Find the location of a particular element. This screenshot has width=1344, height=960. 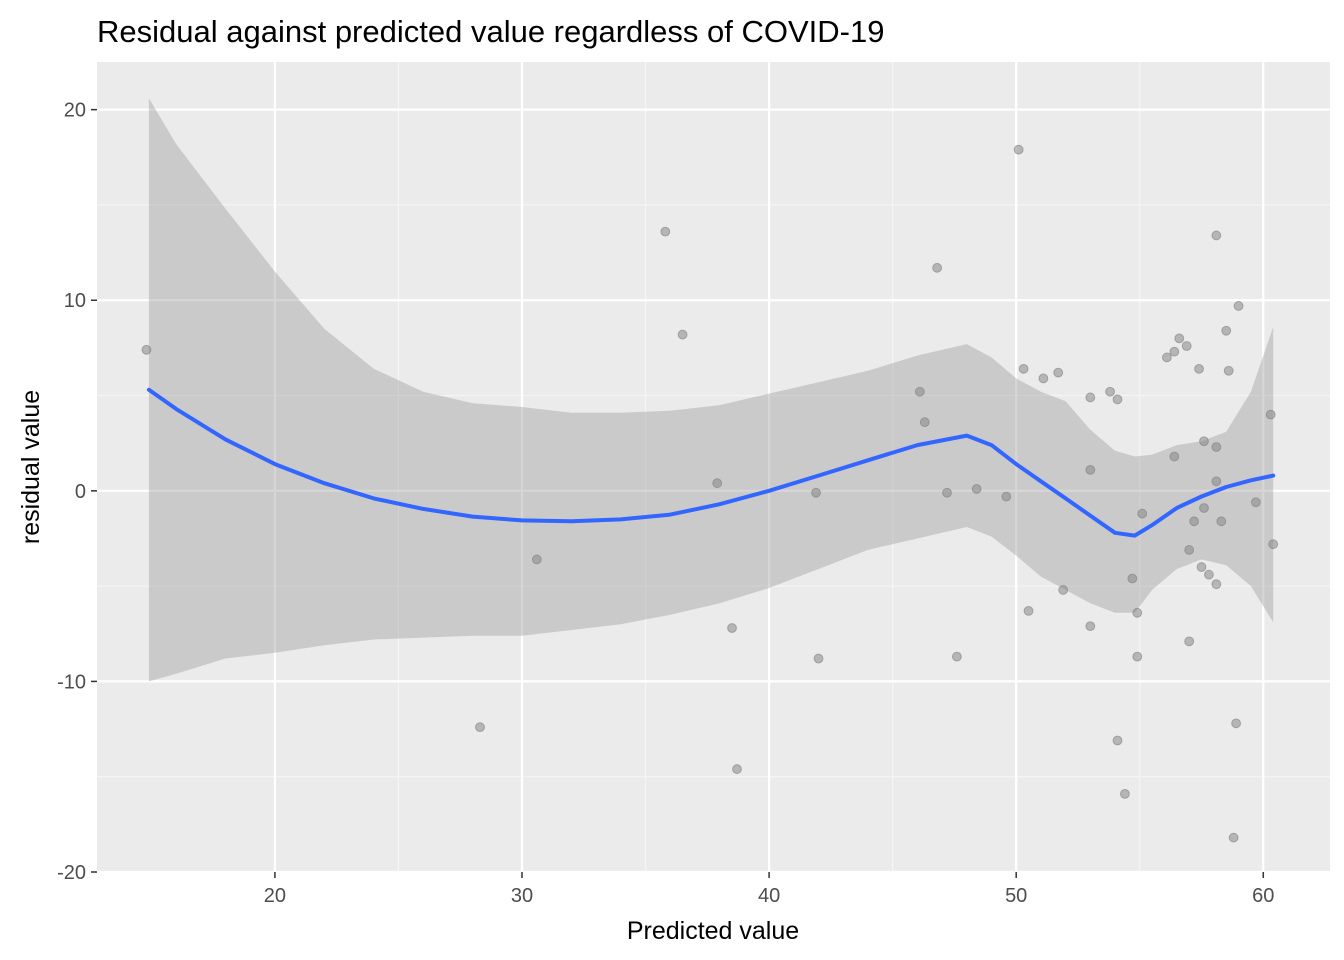

y-tick-label: 10 is located at coordinates (75, 301).